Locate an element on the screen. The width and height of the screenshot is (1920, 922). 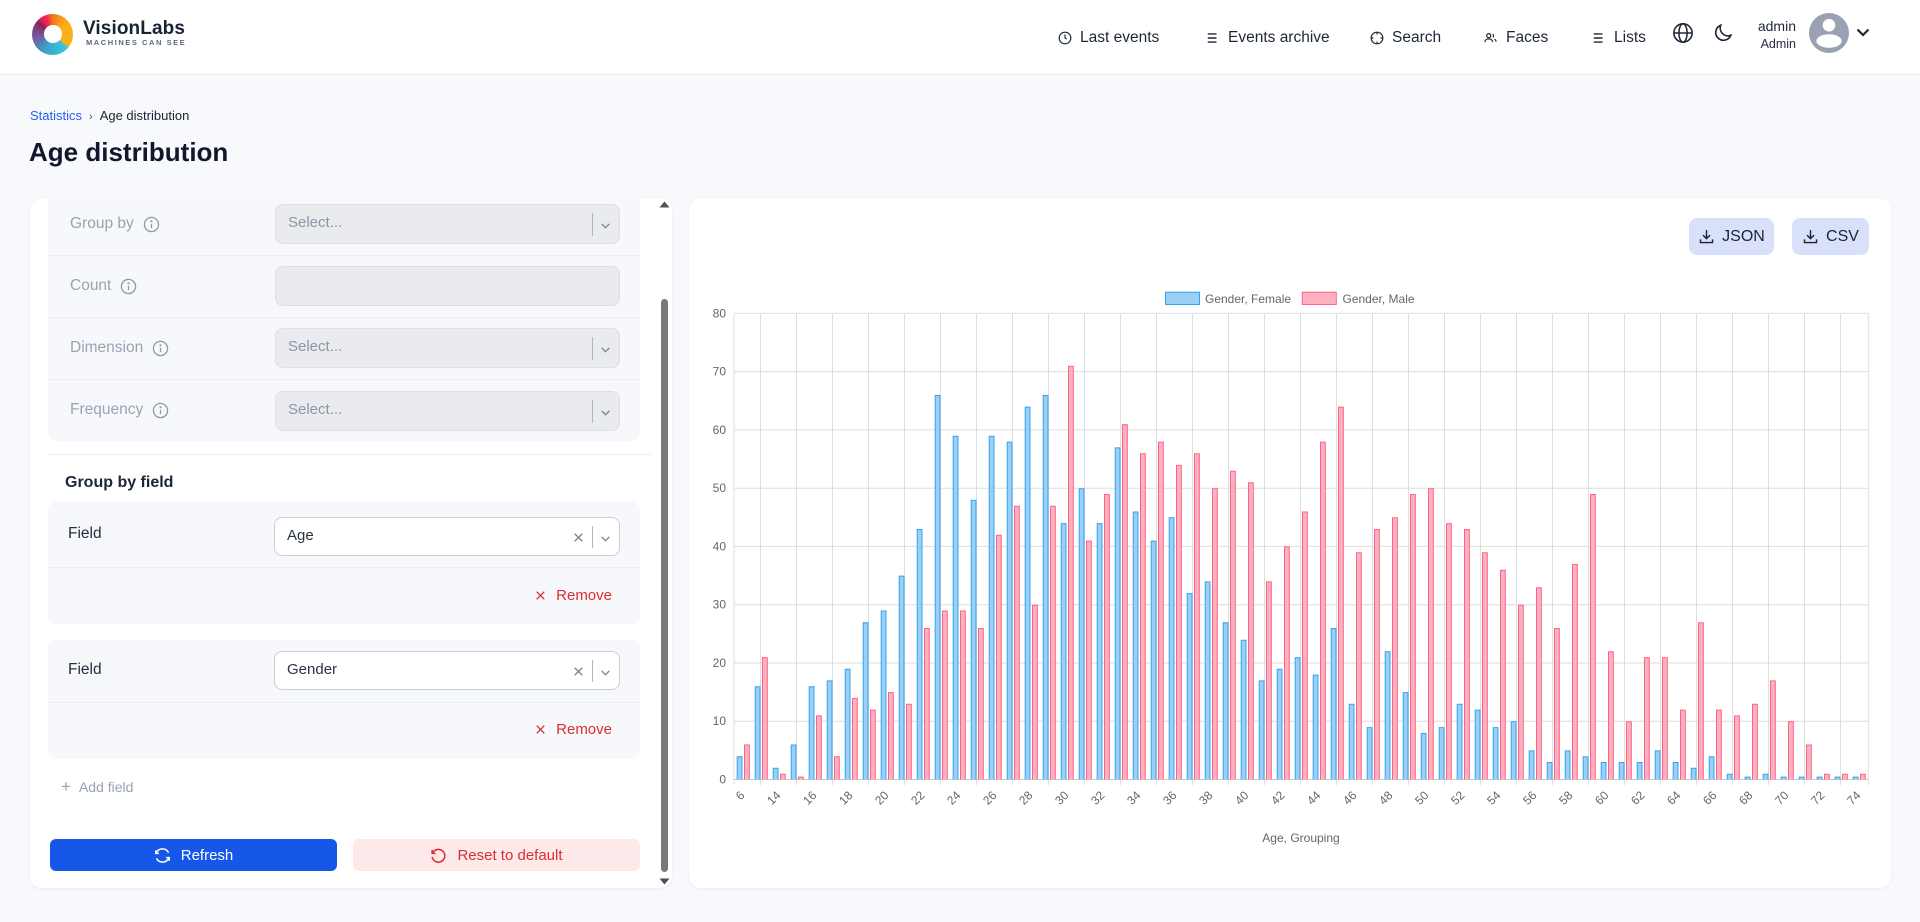
svg-text: 62 is located at coordinates (1638, 798).